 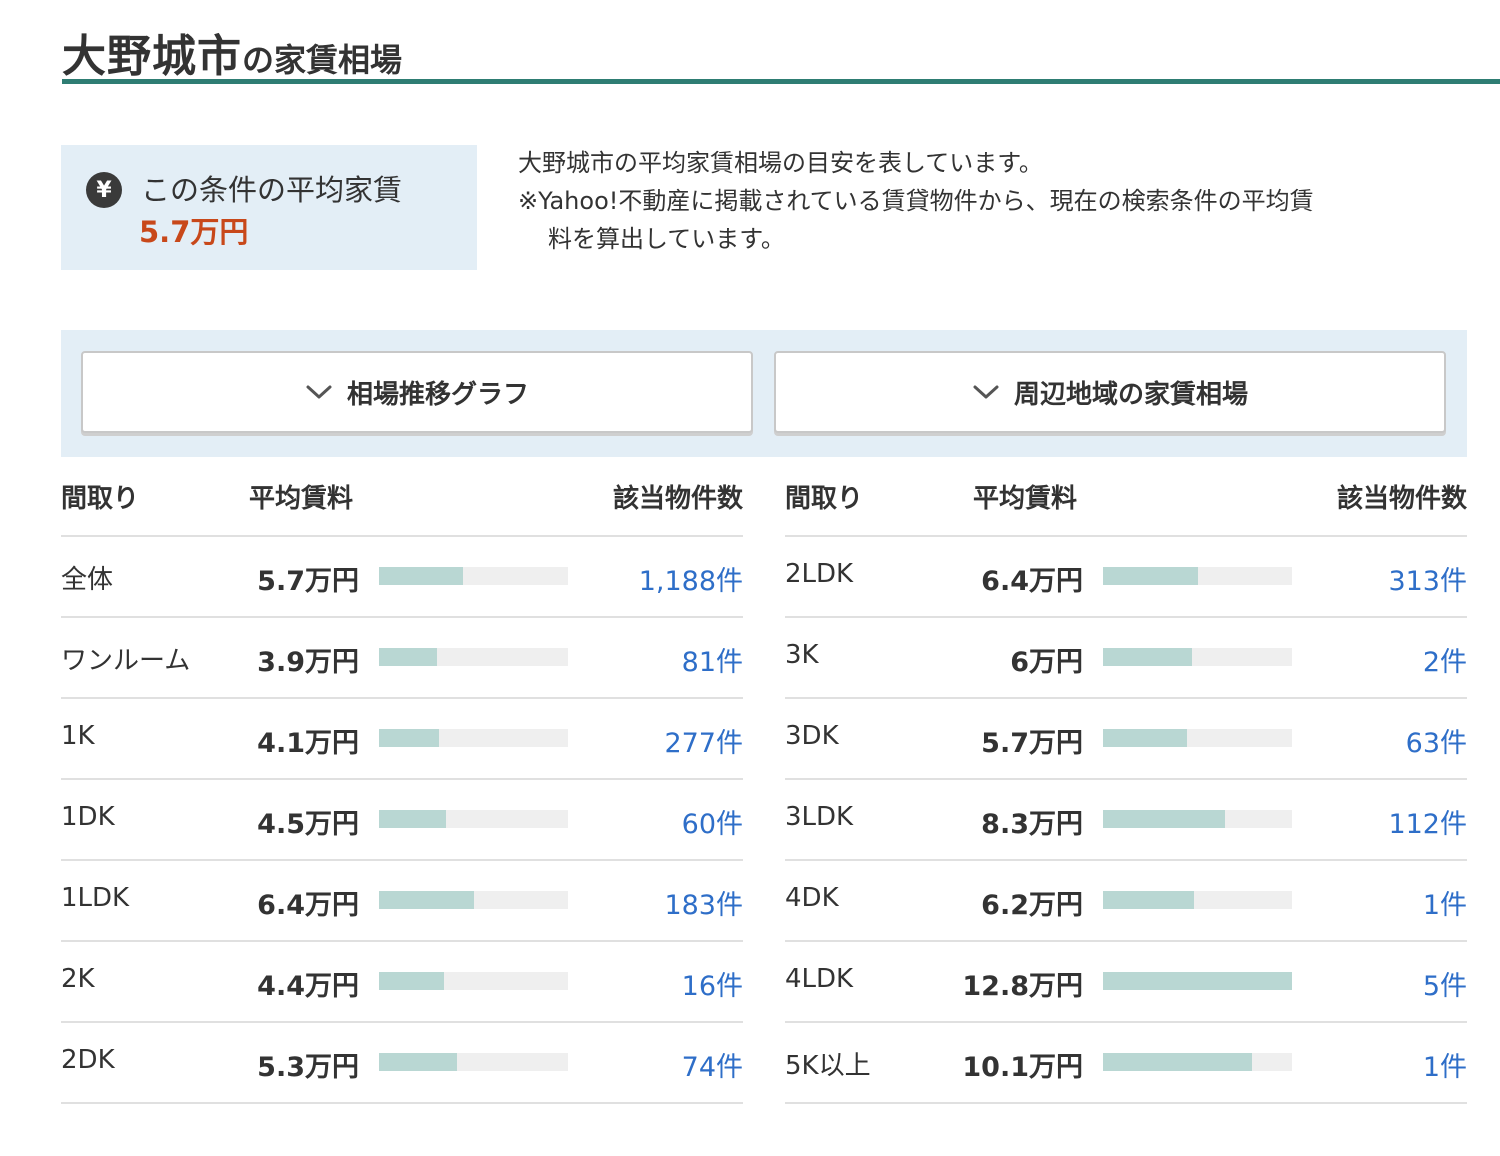 I want to click on price-cell: 10.1万円, so click(x=1022, y=1067).